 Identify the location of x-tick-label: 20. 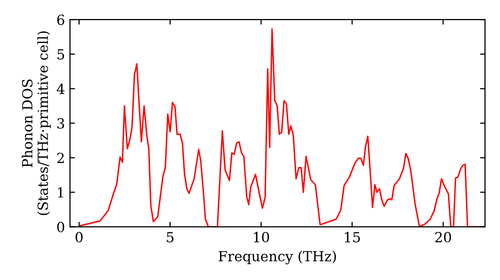
(443, 237).